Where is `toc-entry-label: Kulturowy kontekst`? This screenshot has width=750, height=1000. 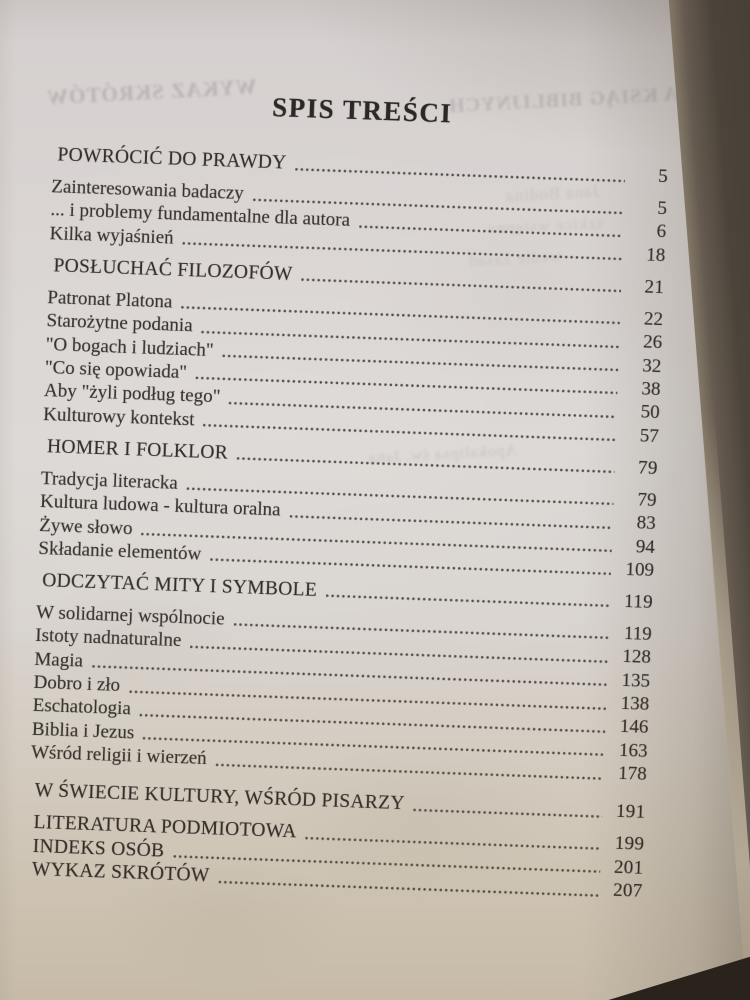 toc-entry-label: Kulturowy kontekst is located at coordinates (118, 417).